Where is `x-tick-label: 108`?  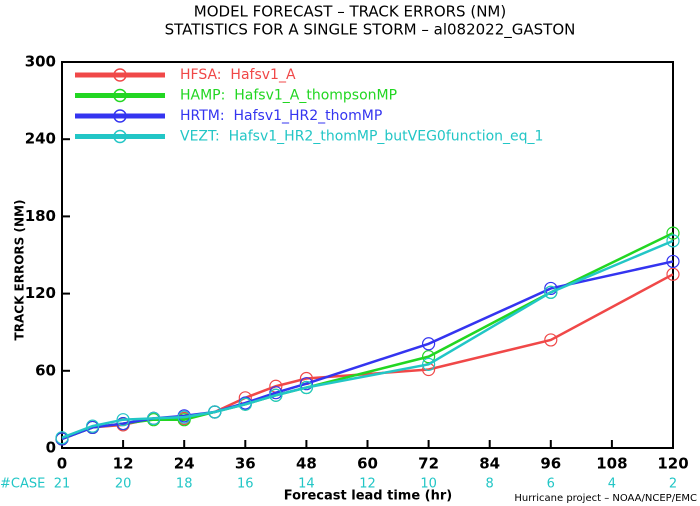 x-tick-label: 108 is located at coordinates (611, 464).